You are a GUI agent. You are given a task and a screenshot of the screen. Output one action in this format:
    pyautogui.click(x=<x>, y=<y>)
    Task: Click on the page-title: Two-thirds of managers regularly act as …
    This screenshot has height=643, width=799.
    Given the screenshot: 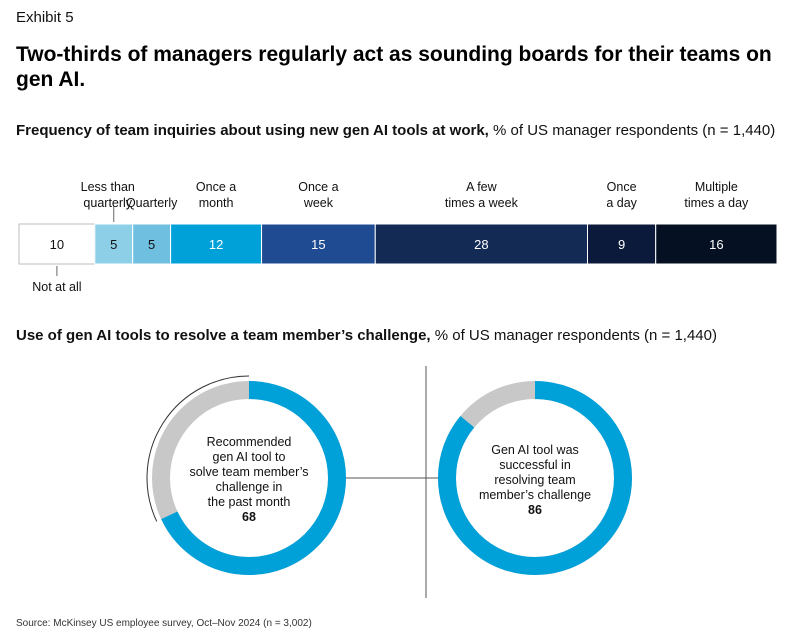 What is the action you would take?
    pyautogui.click(x=394, y=67)
    